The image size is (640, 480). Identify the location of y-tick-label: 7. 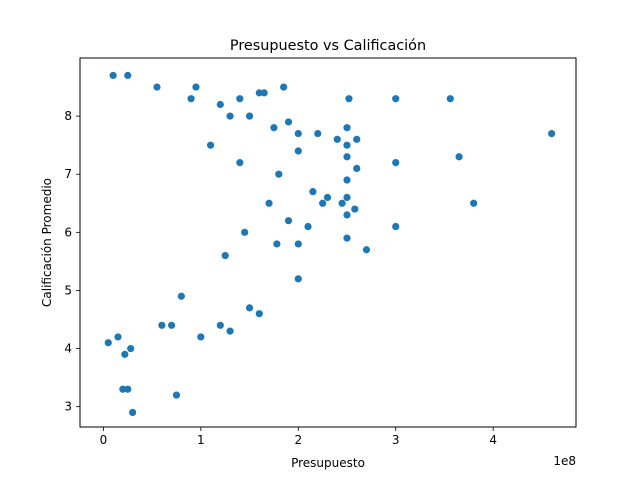
(68, 174).